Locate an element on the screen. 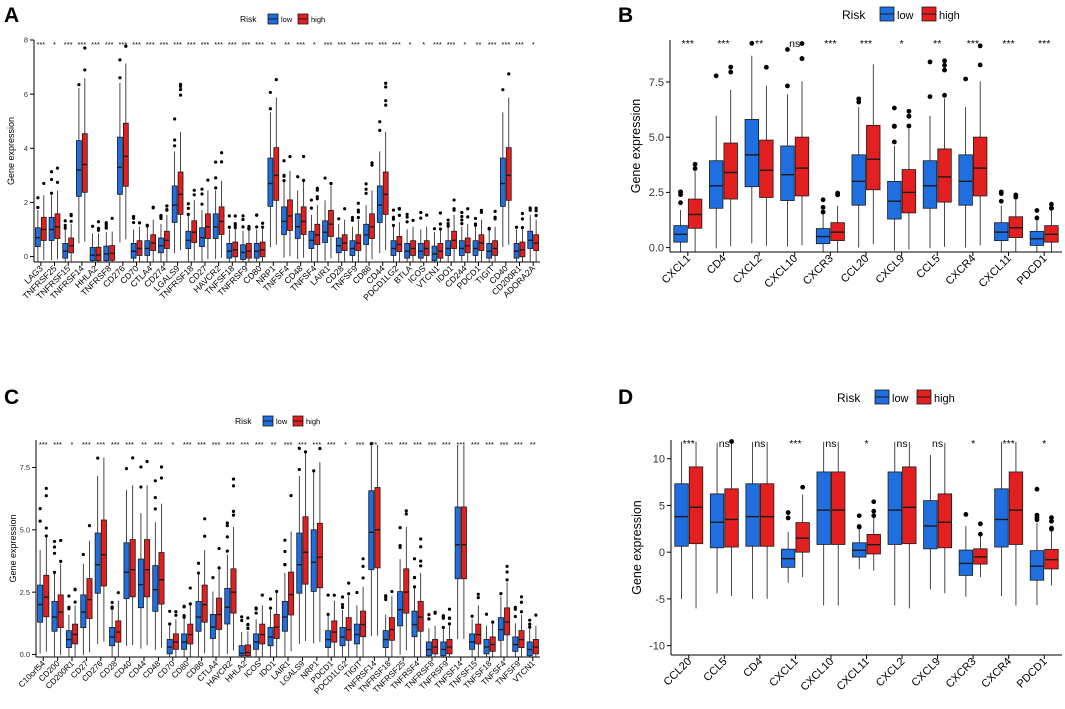 This screenshot has height=709, width=1065. x-tick-label: CD4 is located at coordinates (717, 265).